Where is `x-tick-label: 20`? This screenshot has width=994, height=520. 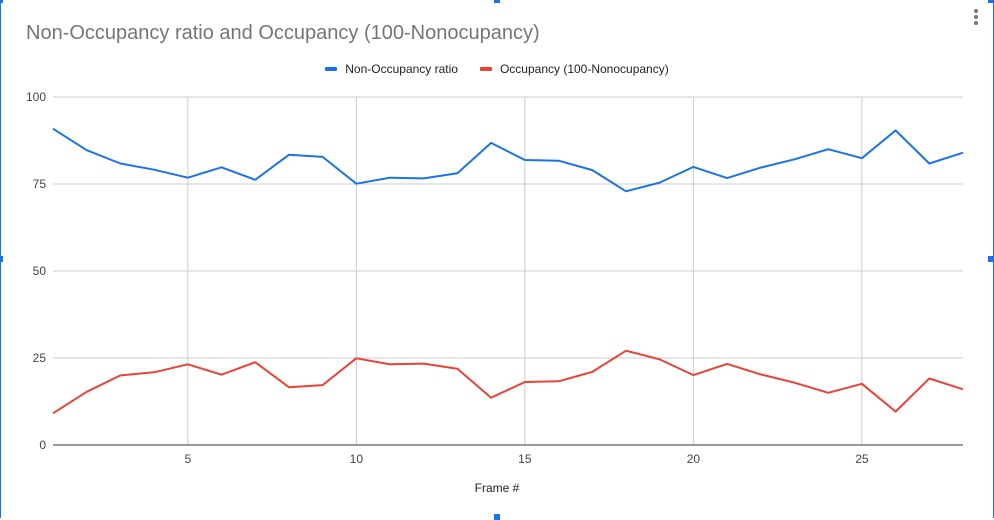
x-tick-label: 20 is located at coordinates (694, 459).